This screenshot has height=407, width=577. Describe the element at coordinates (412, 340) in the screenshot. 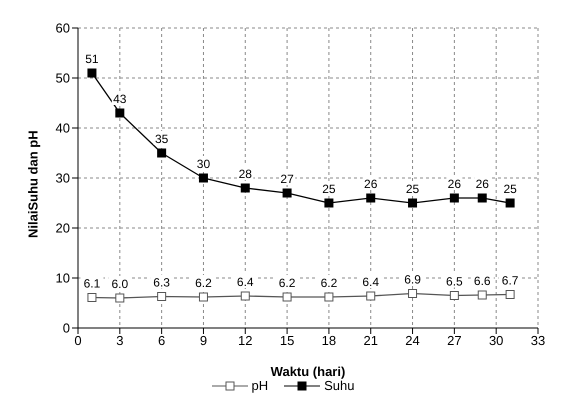

I see `x-tick-label: 24` at that location.